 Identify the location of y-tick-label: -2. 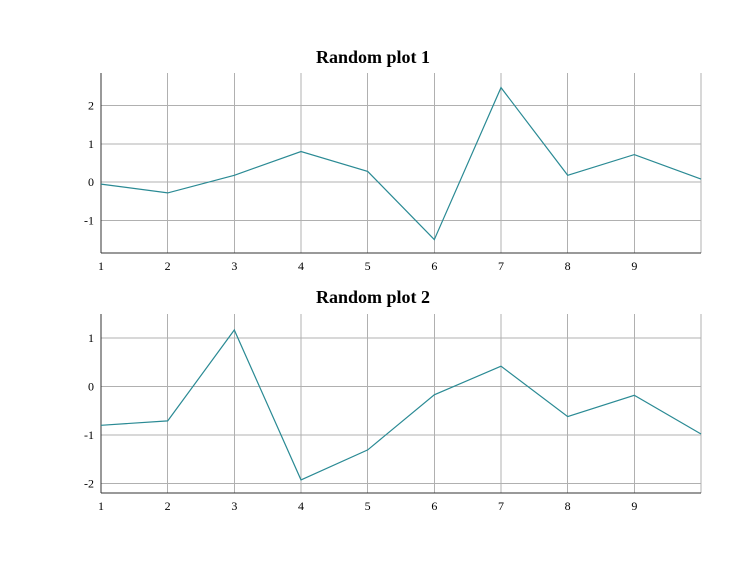
(89, 483).